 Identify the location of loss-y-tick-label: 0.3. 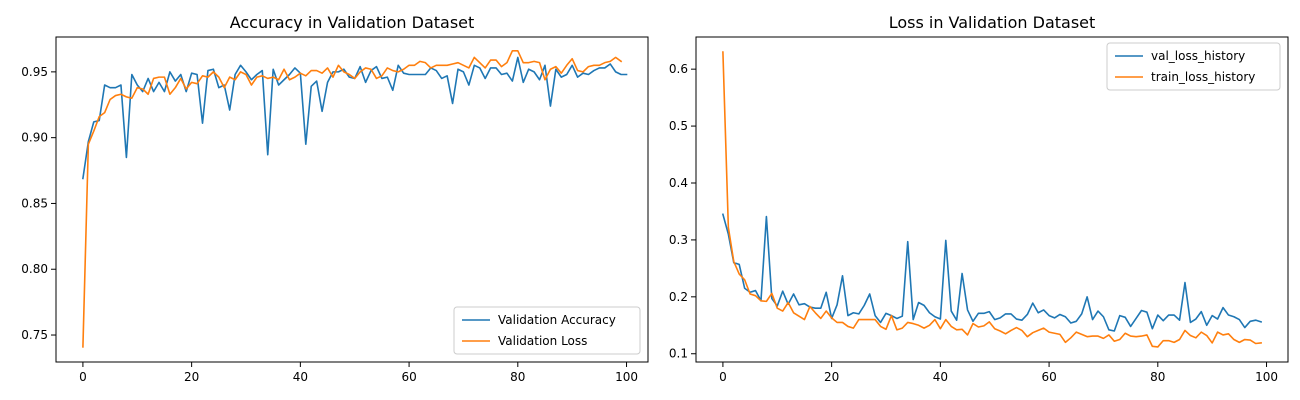
(678, 240).